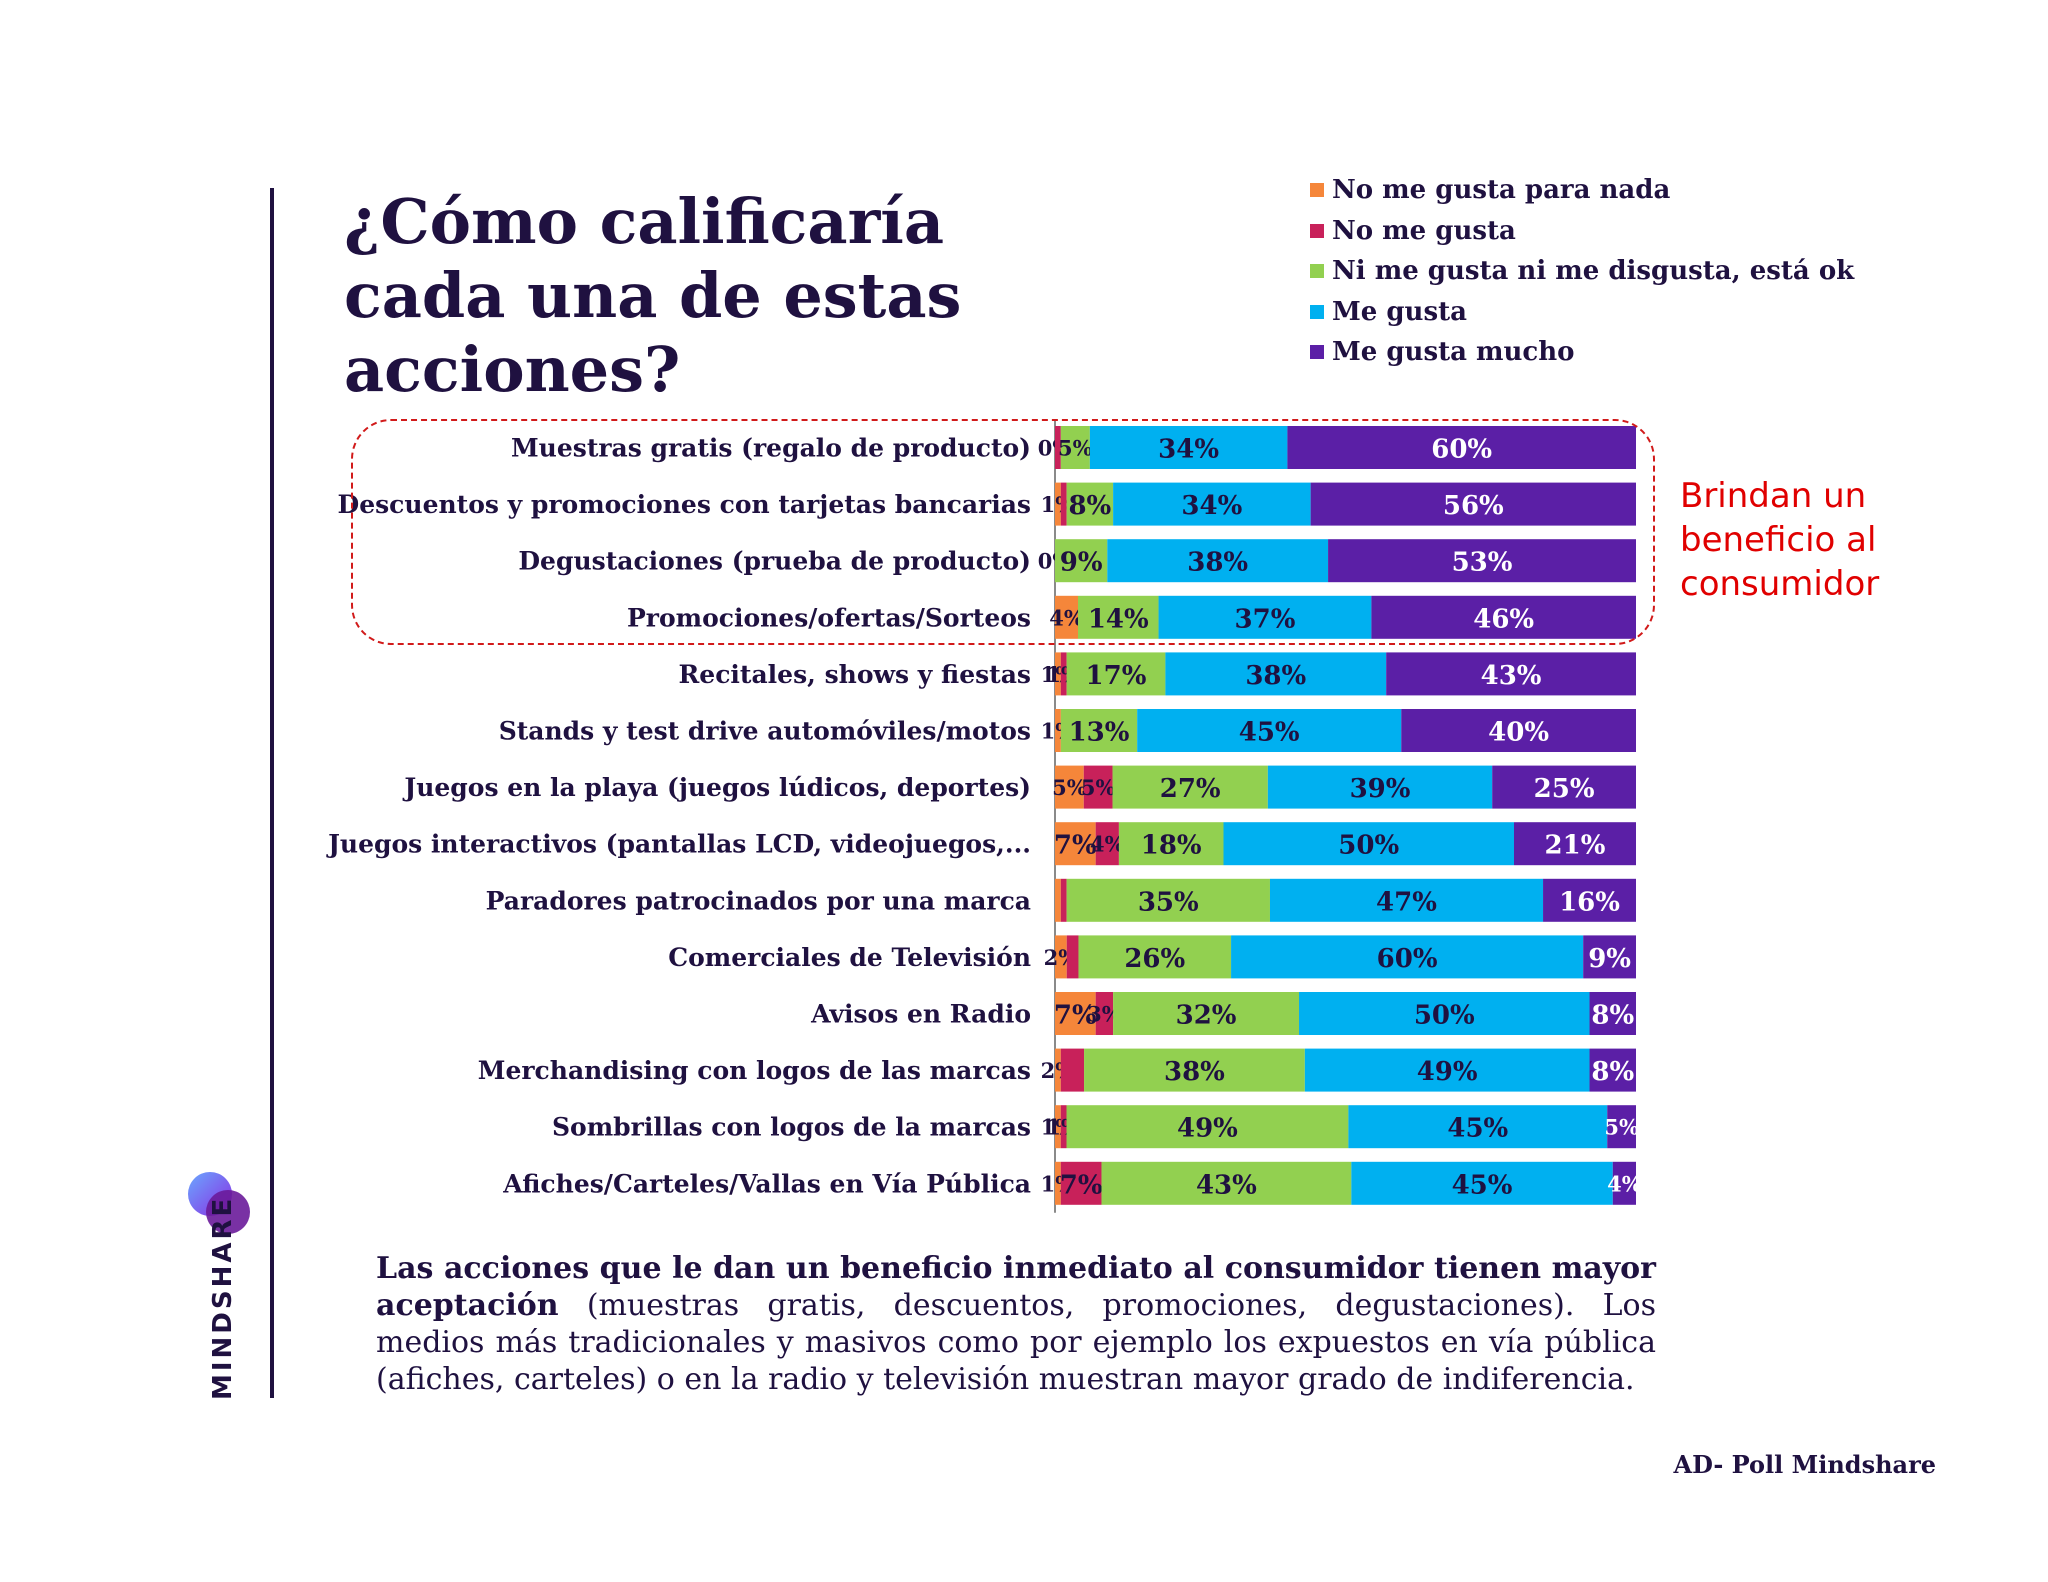 The height and width of the screenshot is (1582, 2048). I want to click on data-label: 34%, so click(1188, 450).